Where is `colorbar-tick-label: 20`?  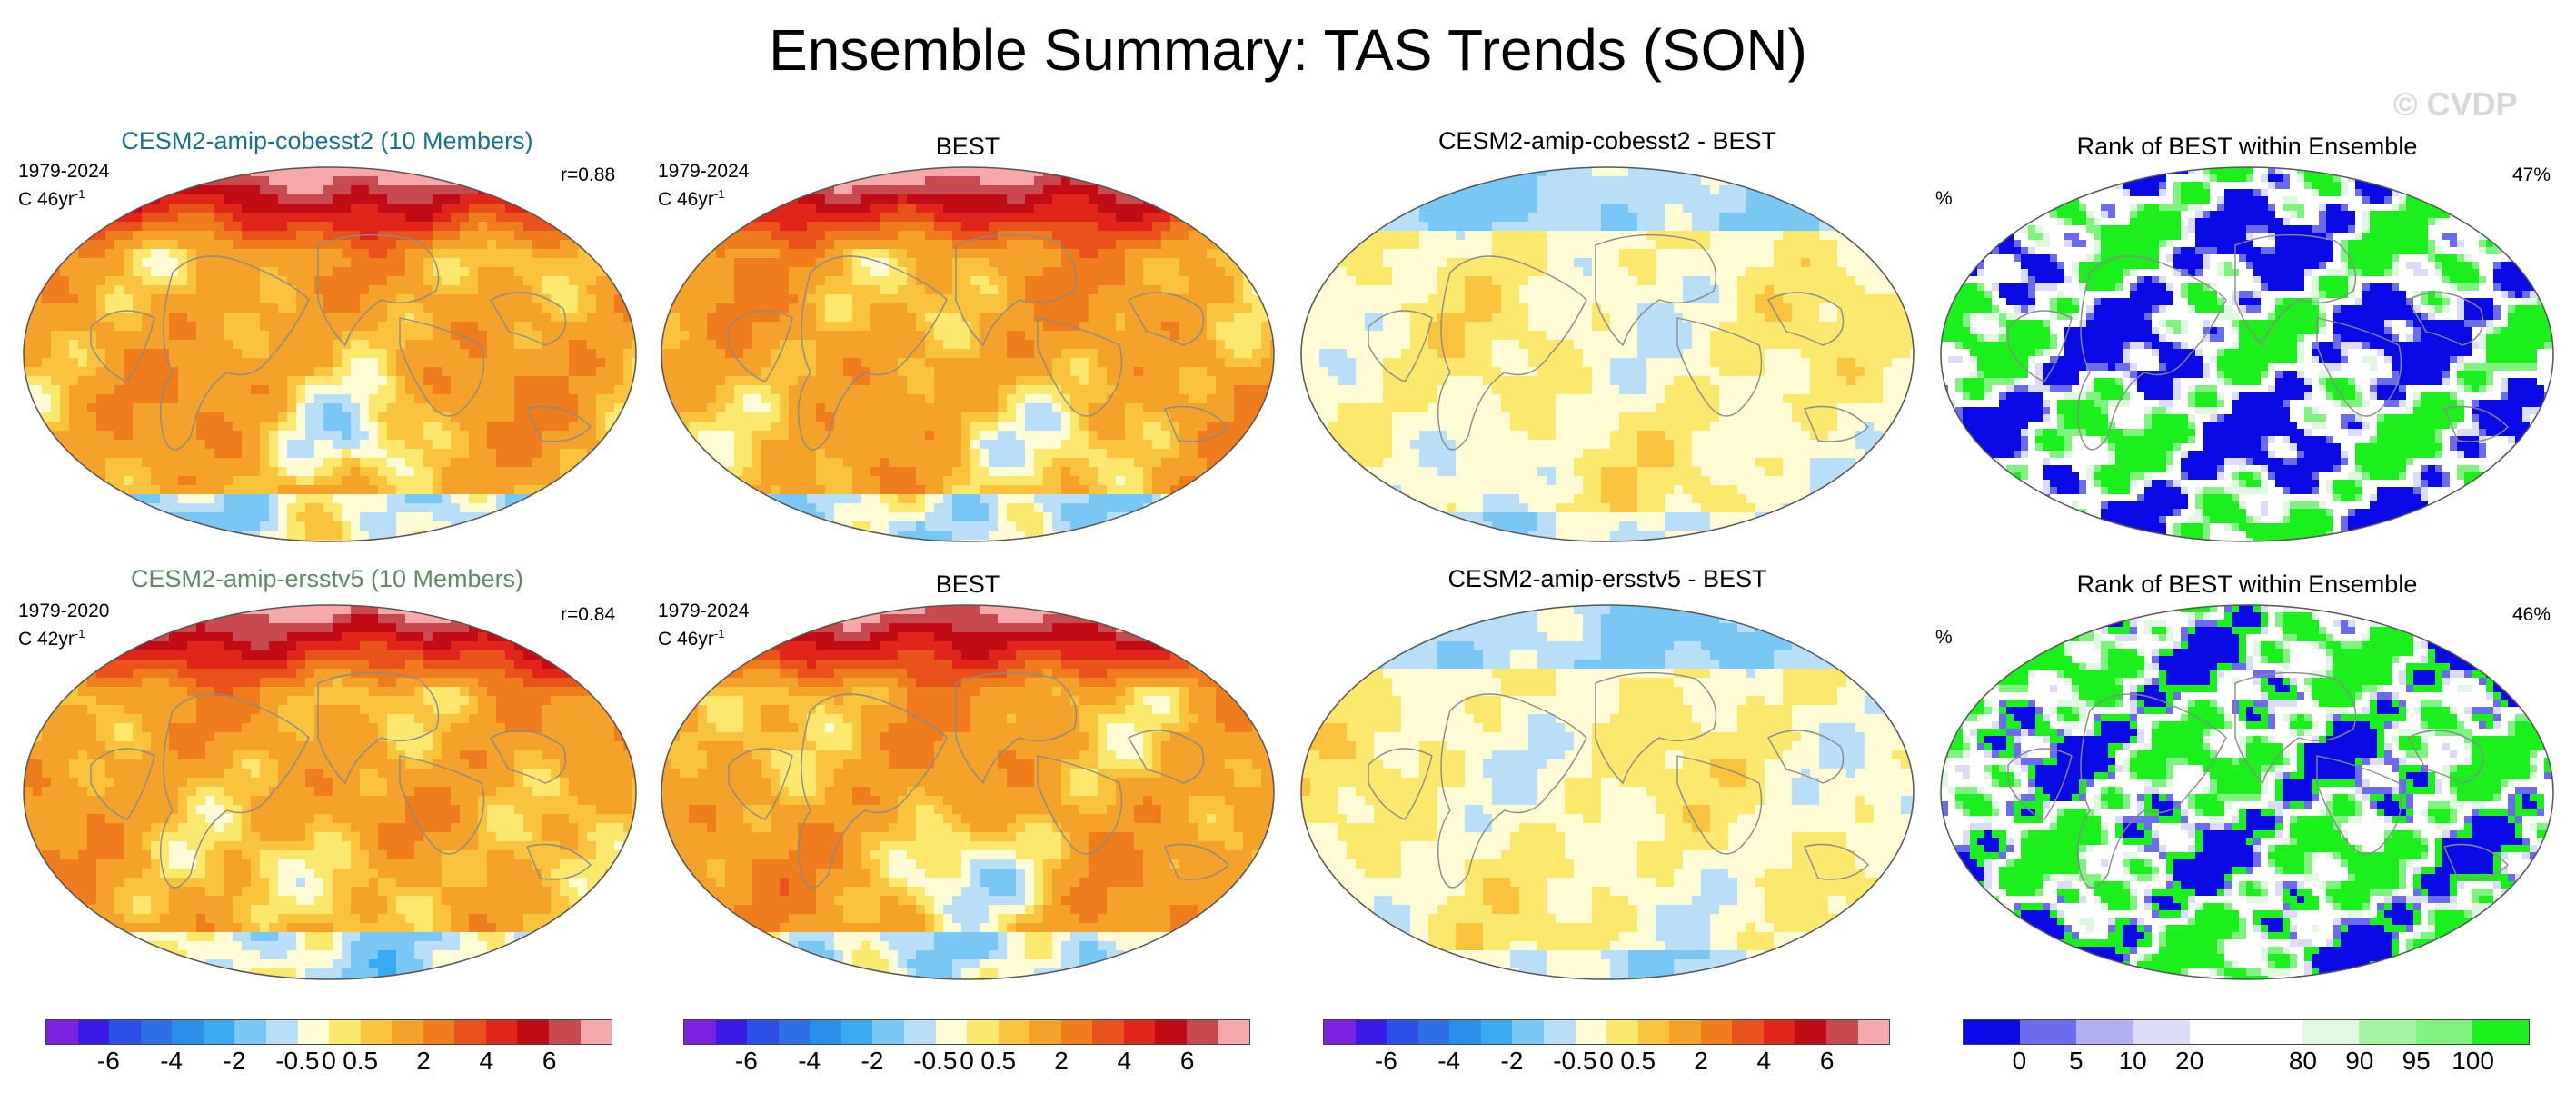
colorbar-tick-label: 20 is located at coordinates (2189, 1061).